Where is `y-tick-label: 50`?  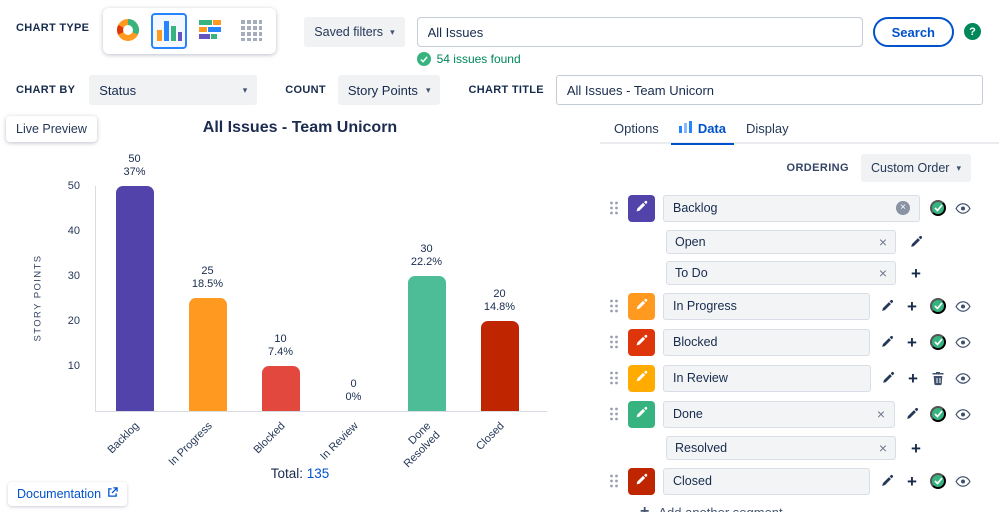
y-tick-label: 50 is located at coordinates (73, 186).